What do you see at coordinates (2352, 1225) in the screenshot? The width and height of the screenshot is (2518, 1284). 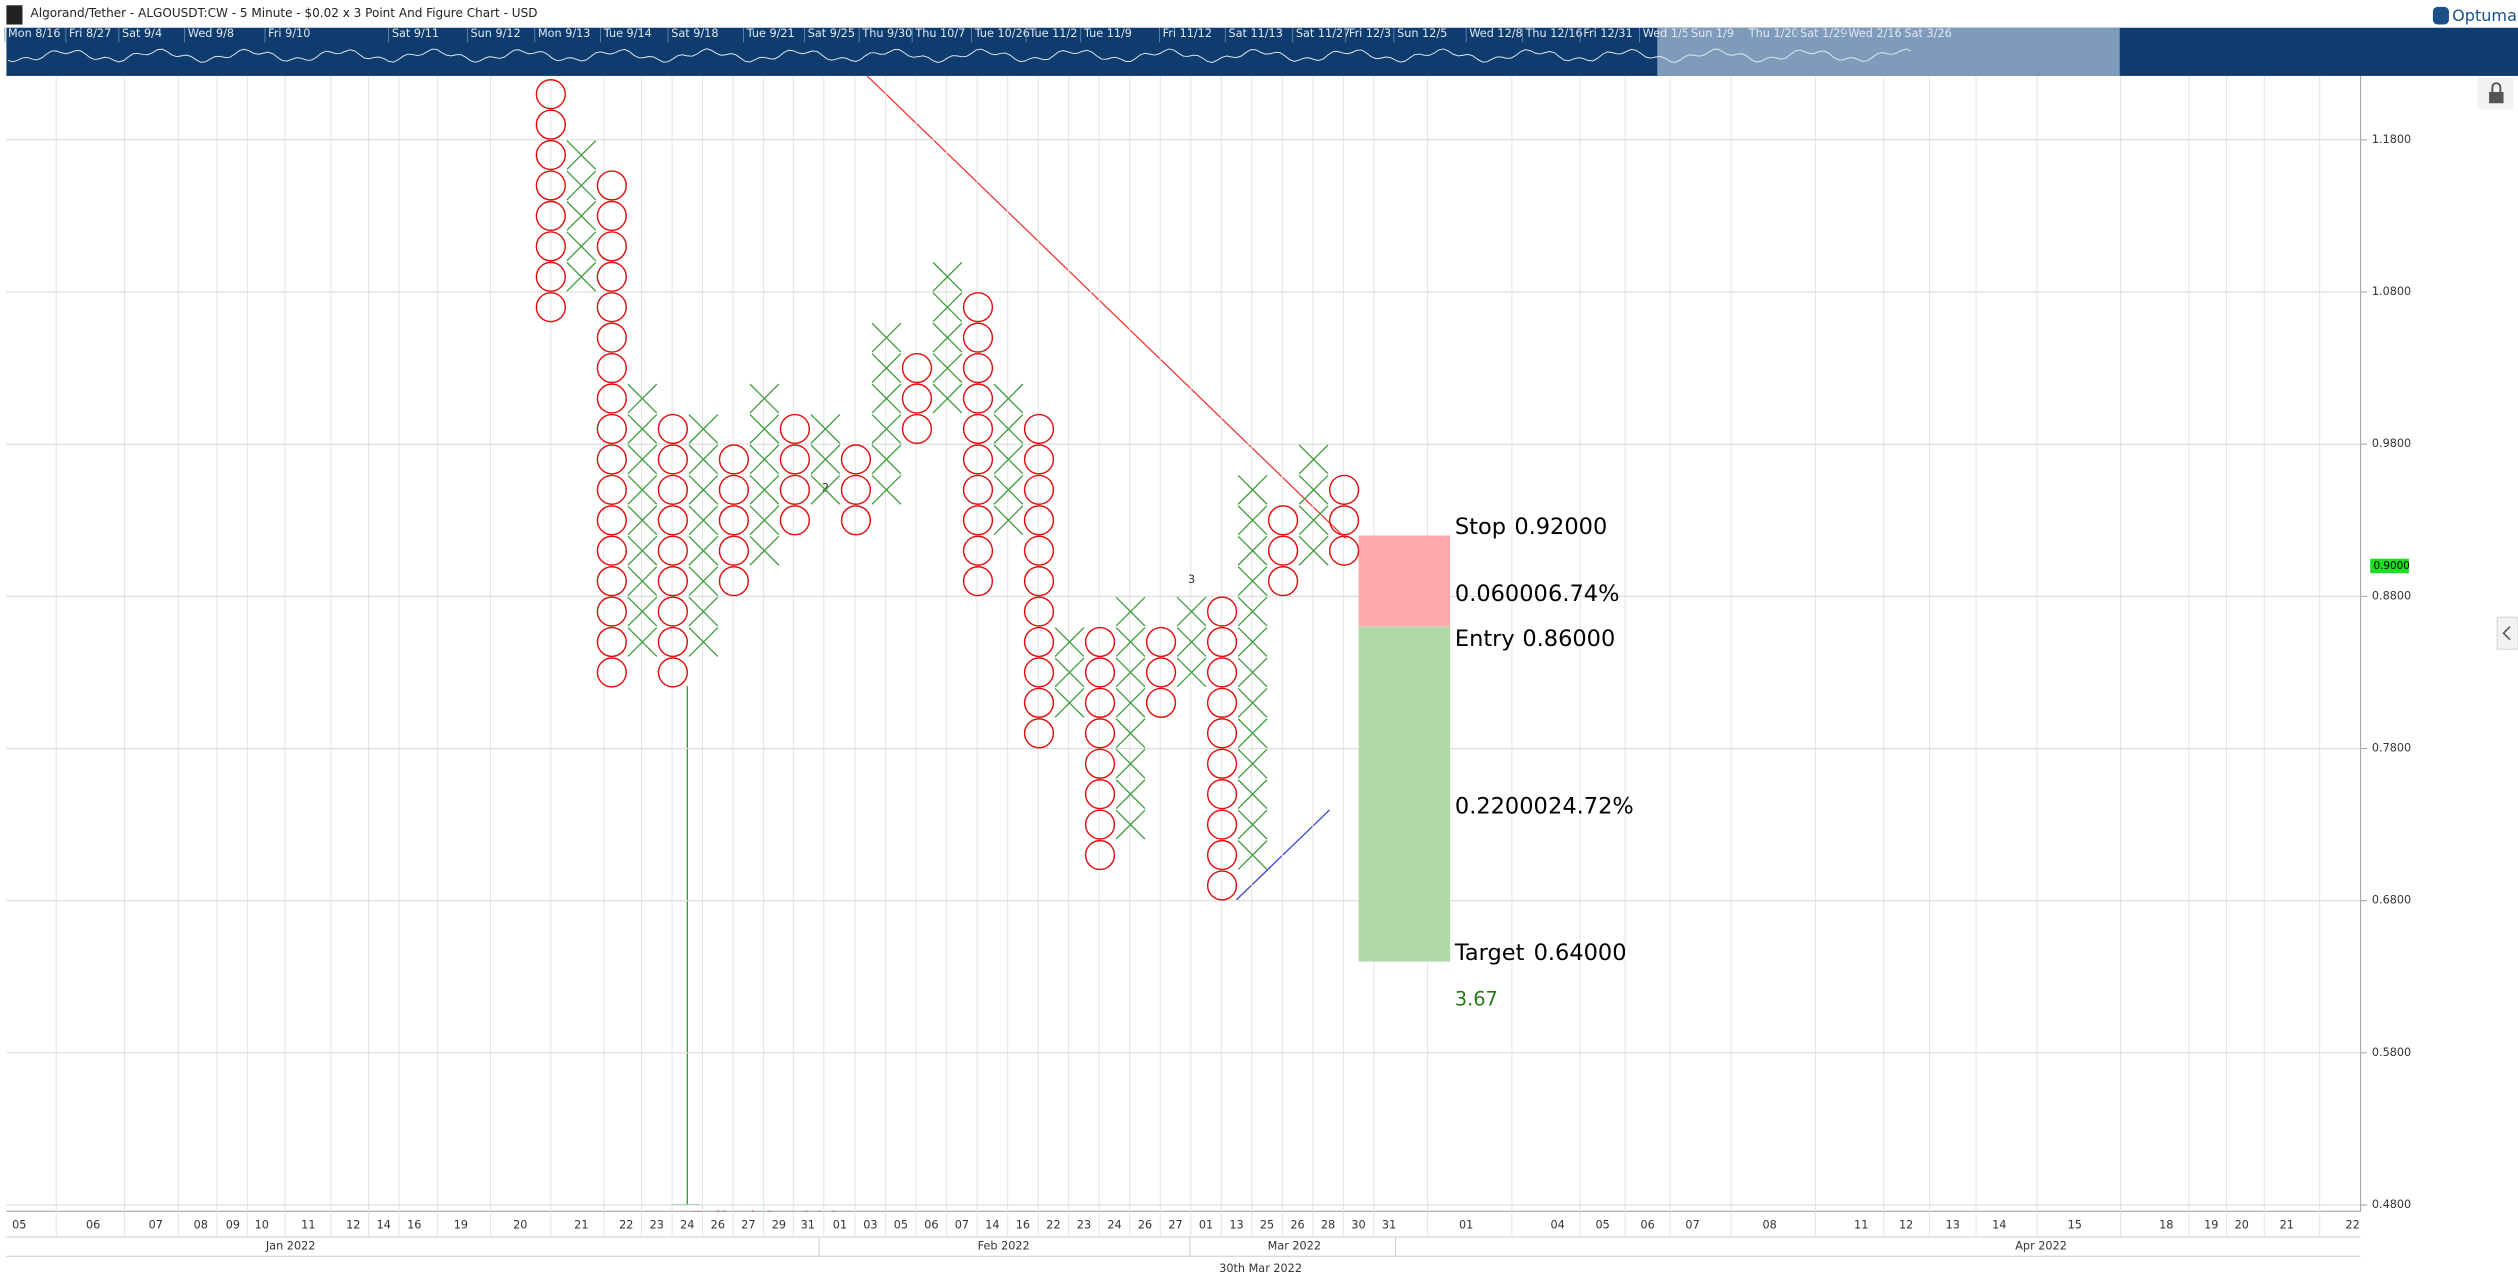 I see `x-tick-label: 22` at bounding box center [2352, 1225].